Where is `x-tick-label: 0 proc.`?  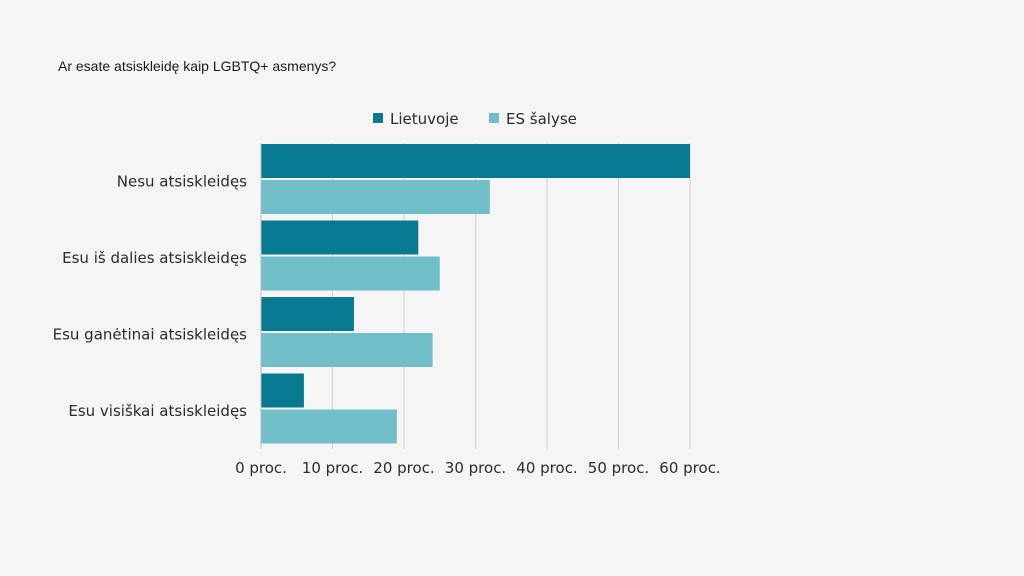
x-tick-label: 0 proc. is located at coordinates (261, 468).